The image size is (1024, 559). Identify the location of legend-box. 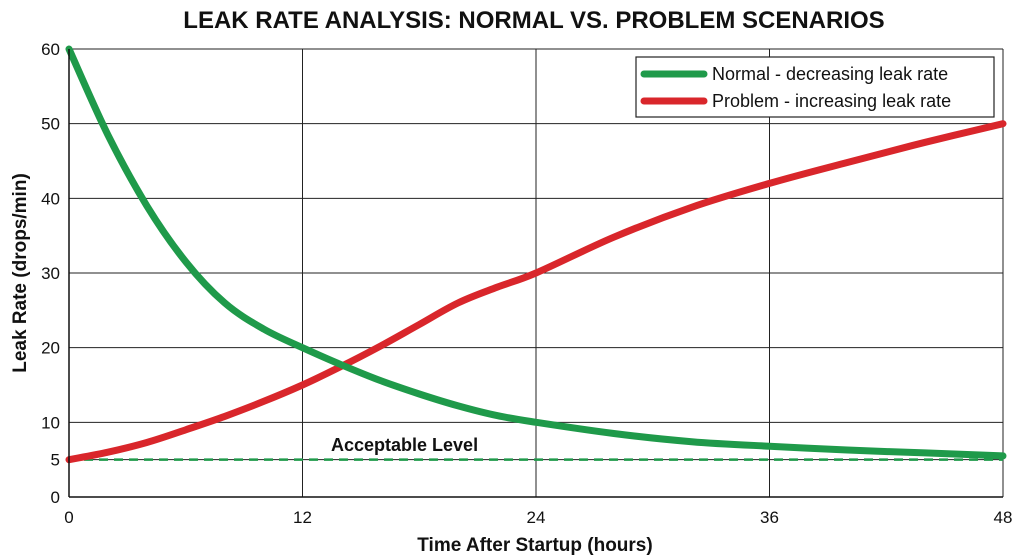
(815, 87).